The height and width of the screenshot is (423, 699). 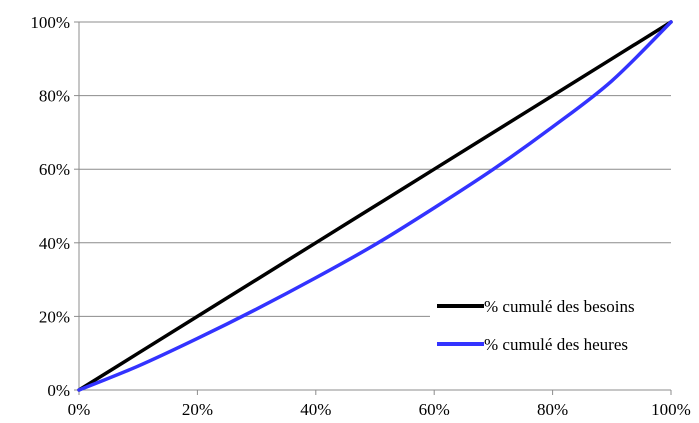 What do you see at coordinates (54, 243) in the screenshot?
I see `y-tick-label: 40%` at bounding box center [54, 243].